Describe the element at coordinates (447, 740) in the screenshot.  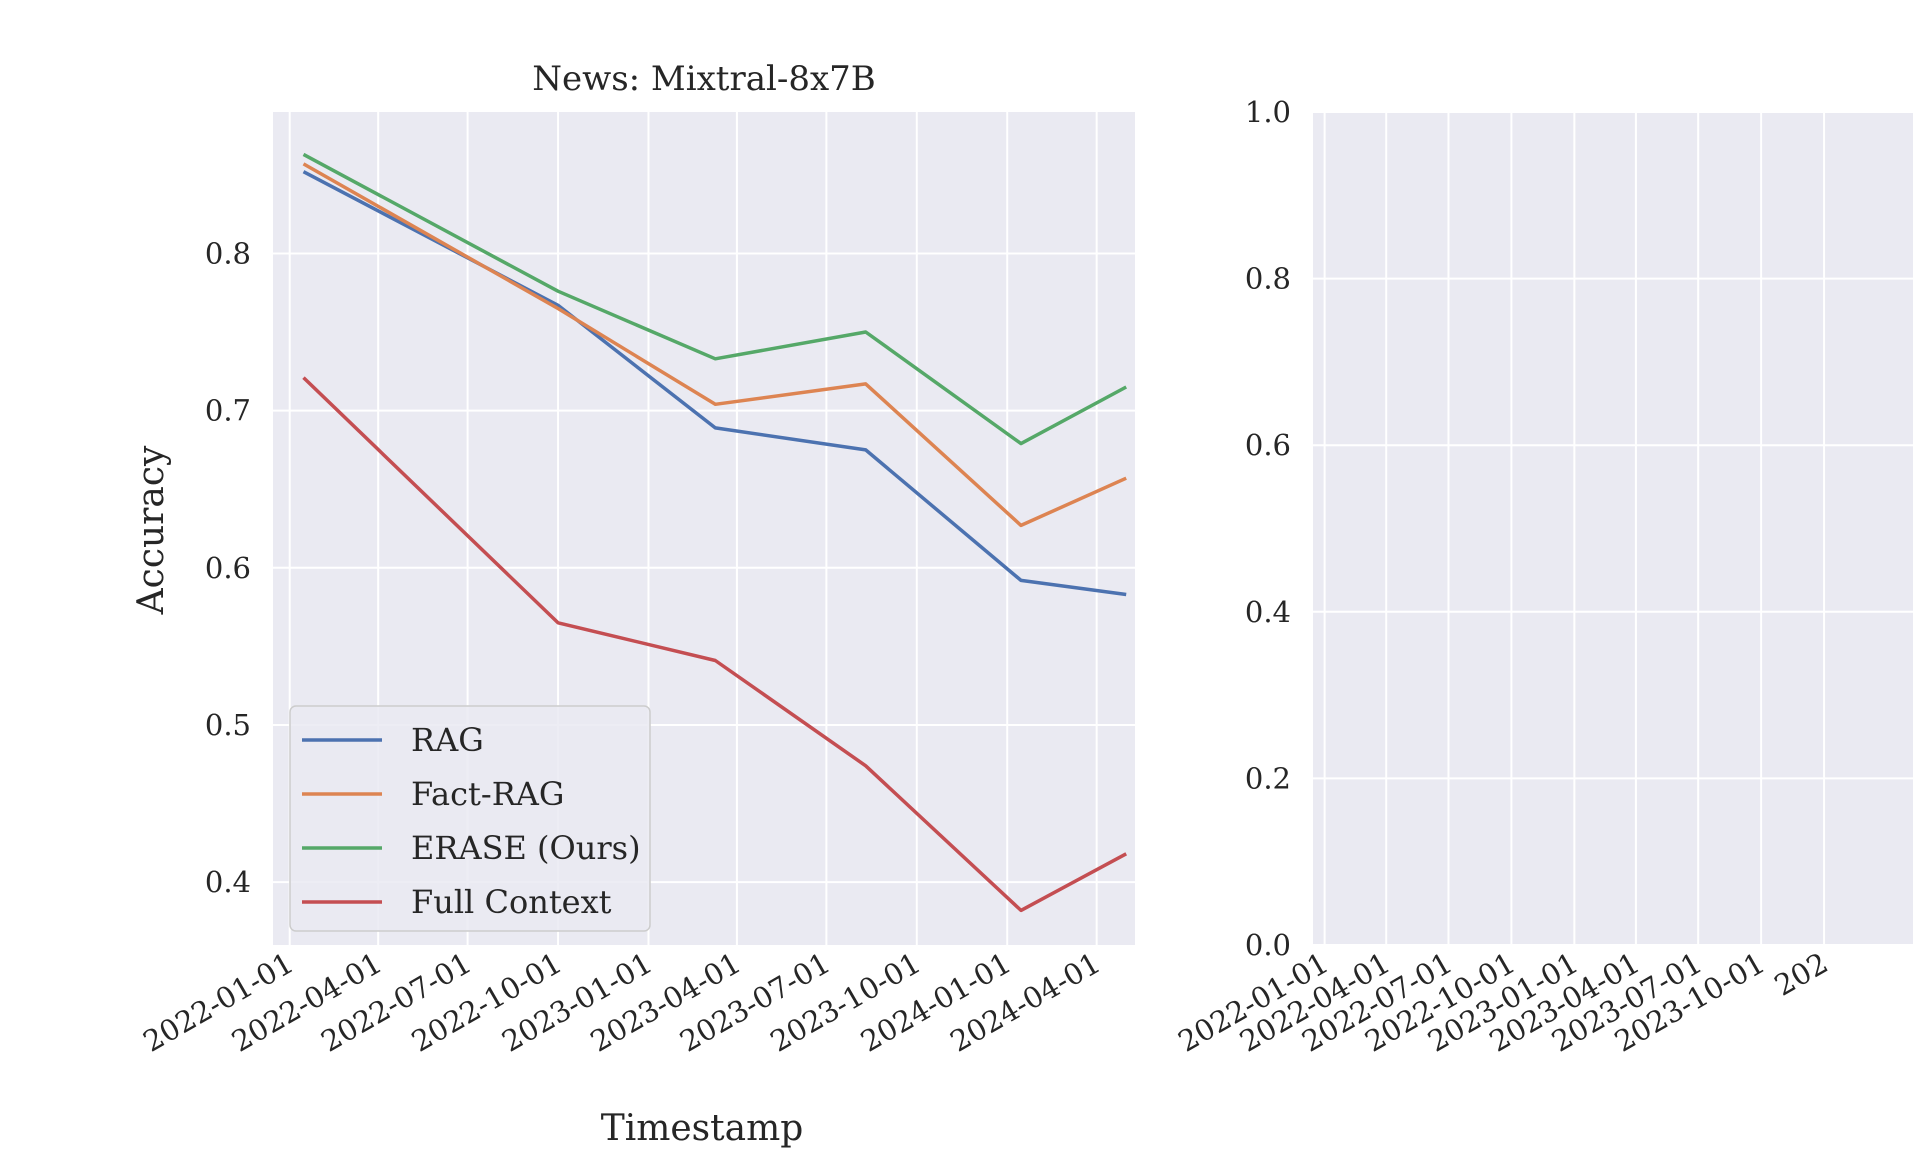
I see `legend-label: RAG` at that location.